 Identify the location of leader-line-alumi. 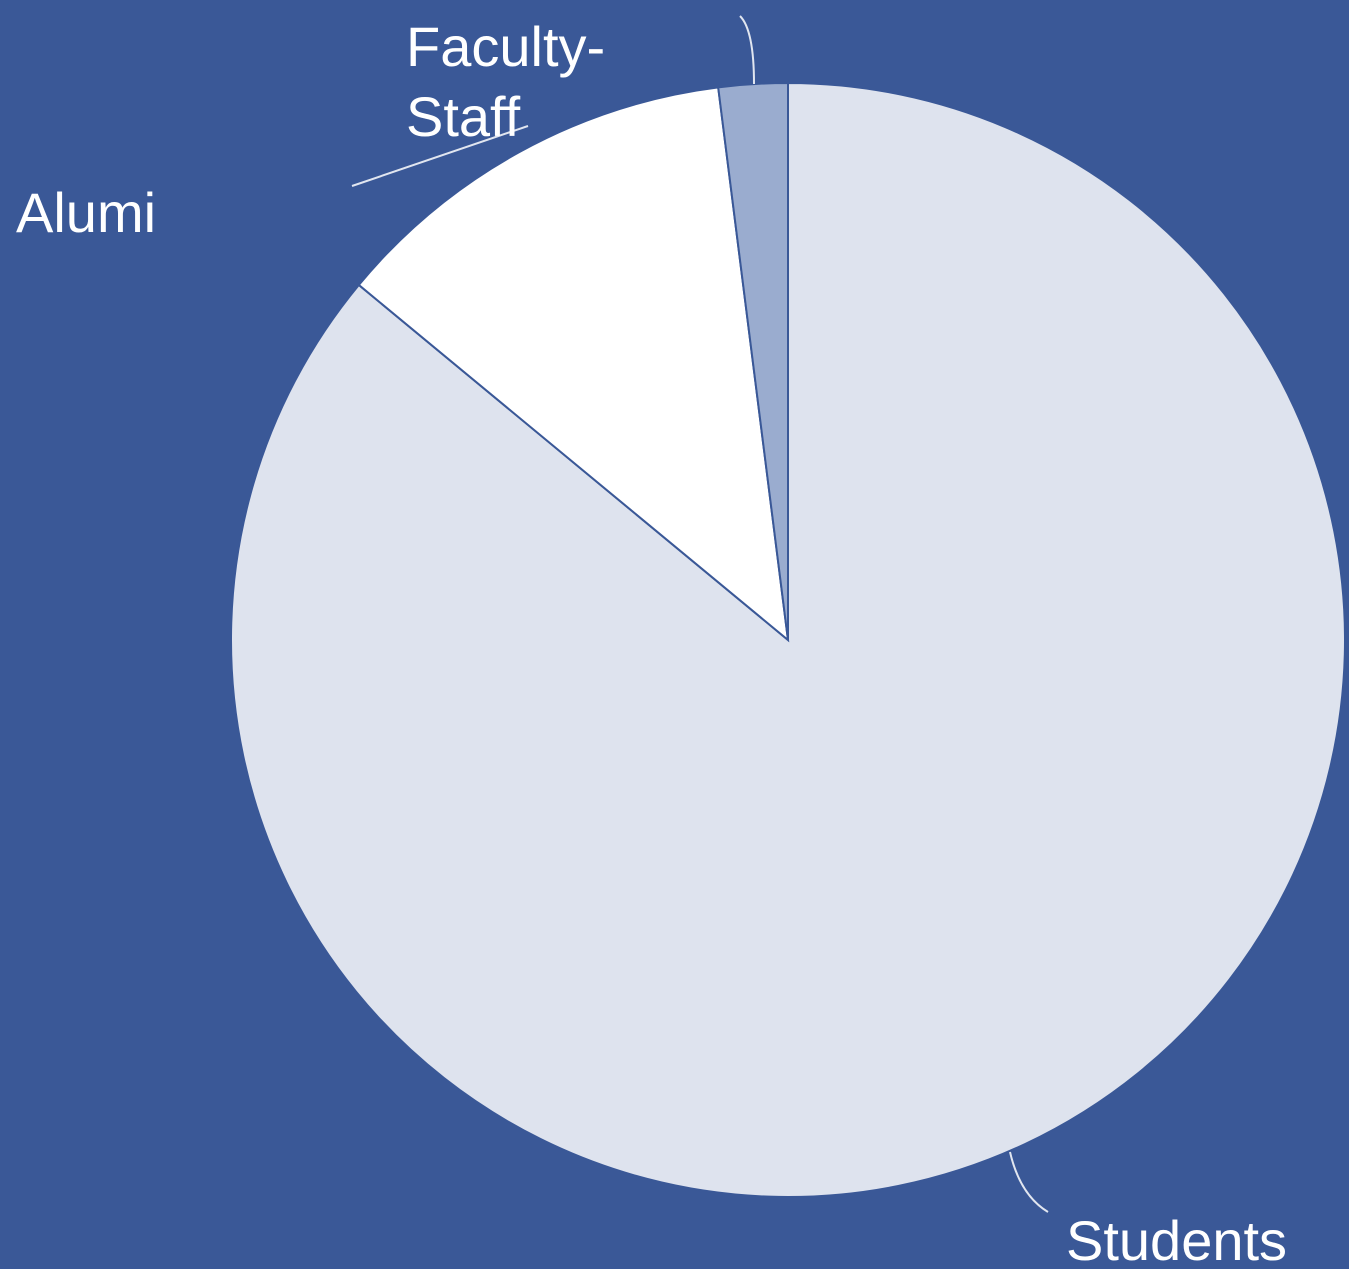
(440, 156).